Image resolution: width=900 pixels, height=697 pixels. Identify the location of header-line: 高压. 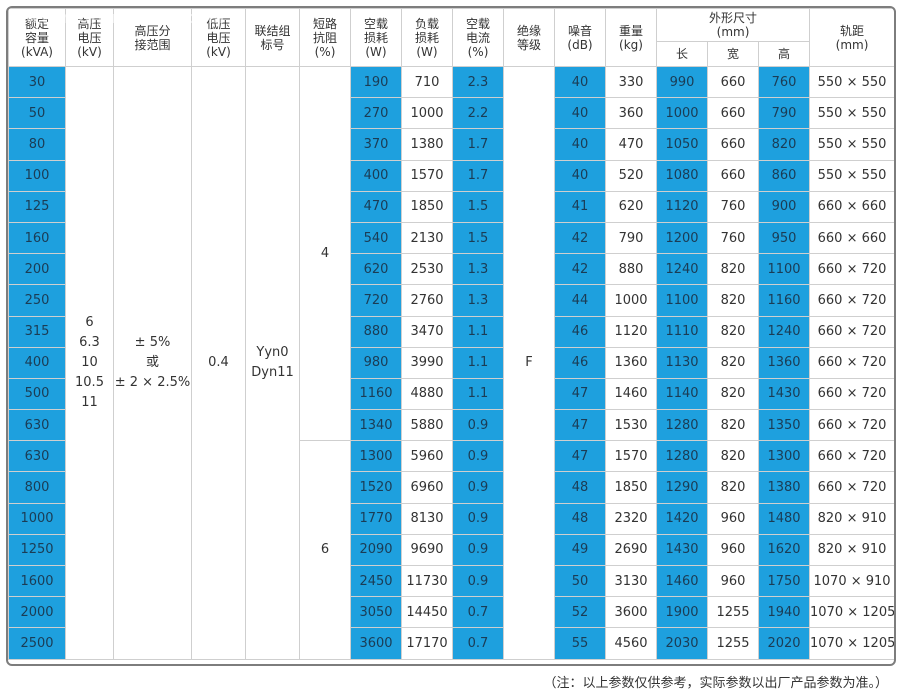
(89, 23).